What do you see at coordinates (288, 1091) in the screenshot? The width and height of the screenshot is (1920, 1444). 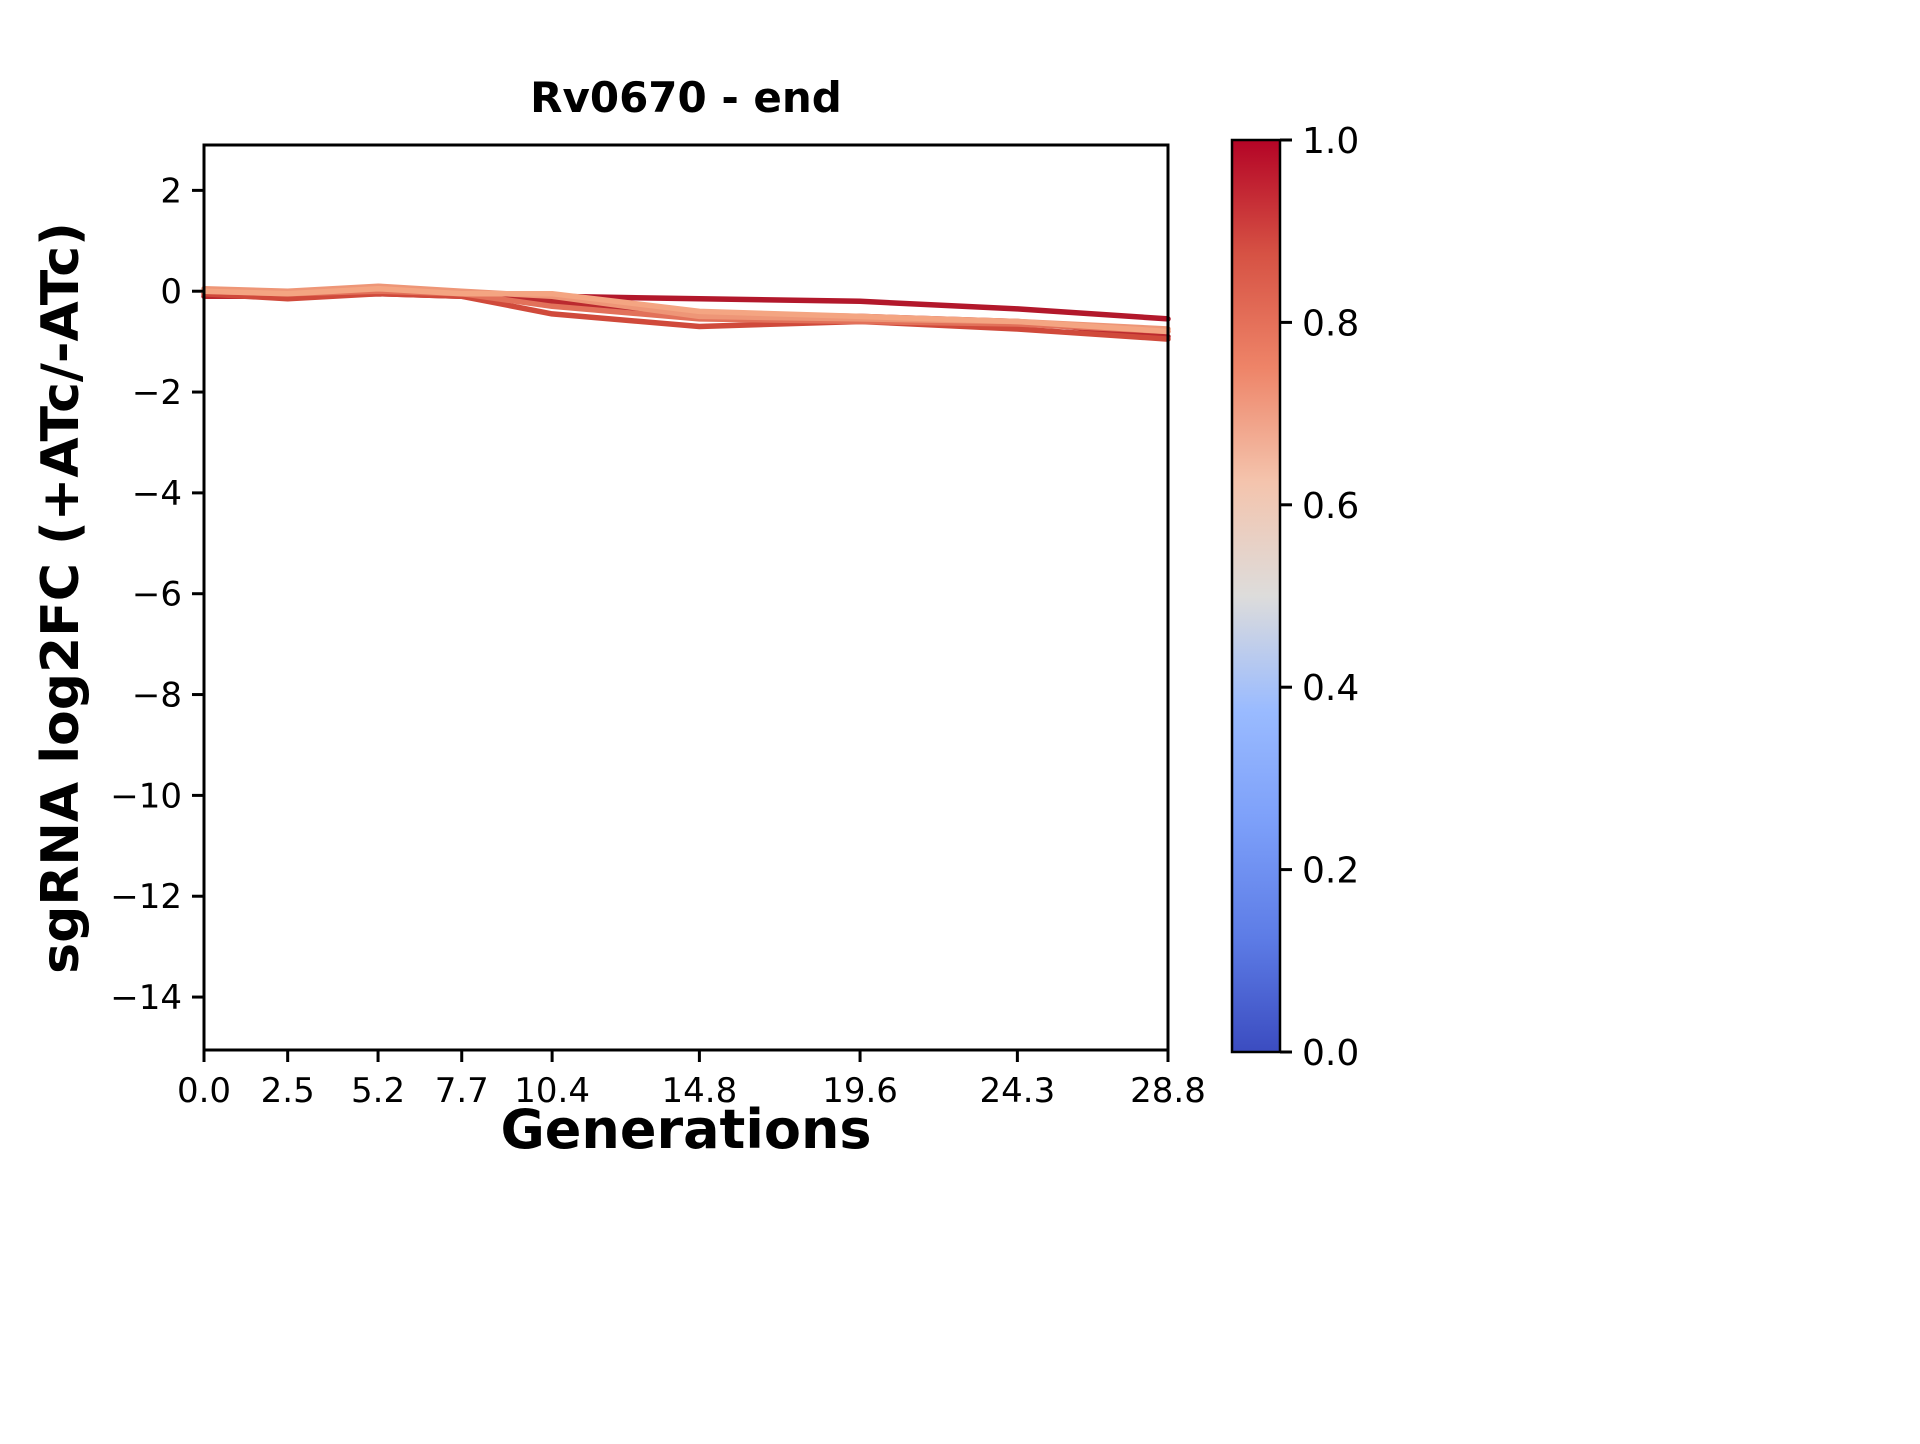 I see `x-tick-label: 2.5` at bounding box center [288, 1091].